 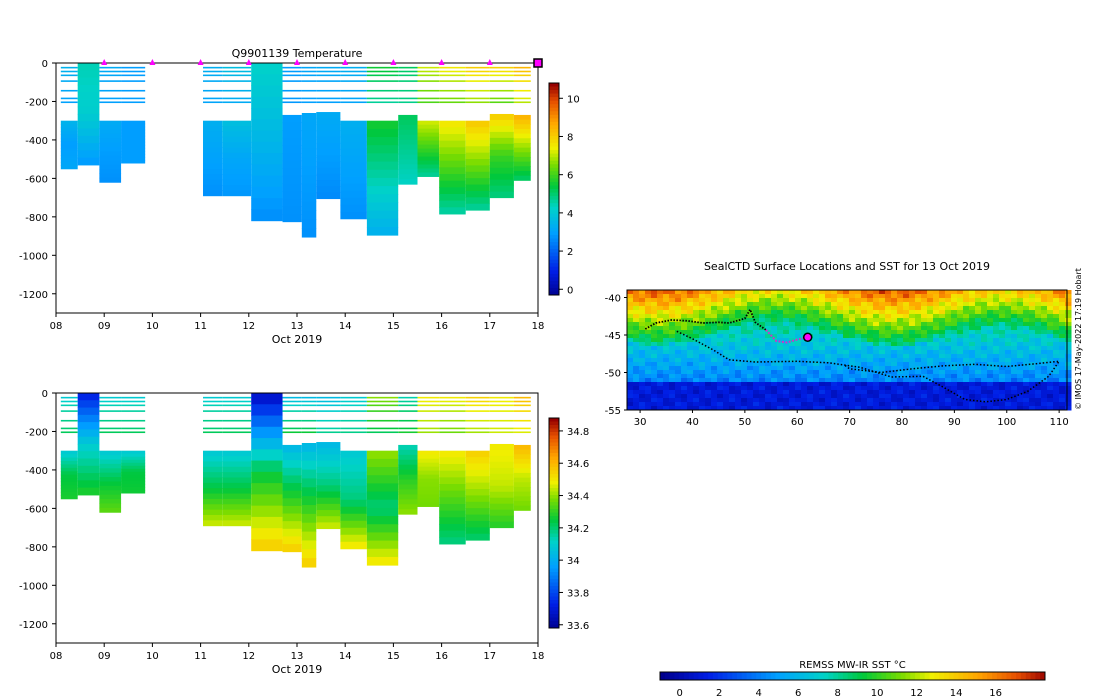 I want to click on map-colorbar-segment, so click(x=687, y=676).